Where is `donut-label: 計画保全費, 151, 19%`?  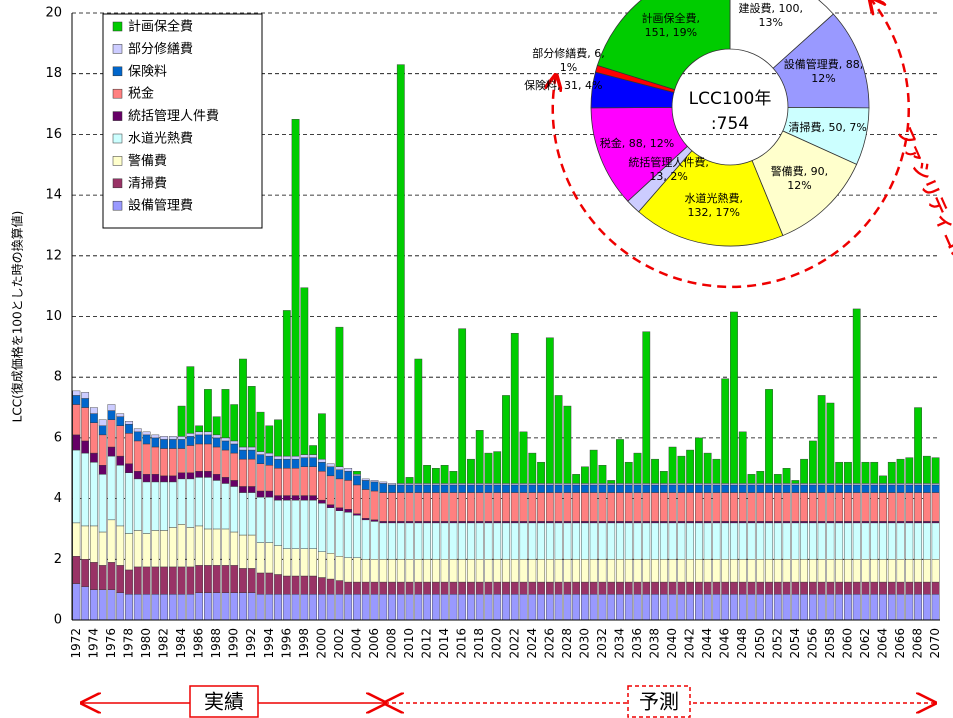
donut-label: 計画保全費, 151, 19% is located at coordinates (671, 26).